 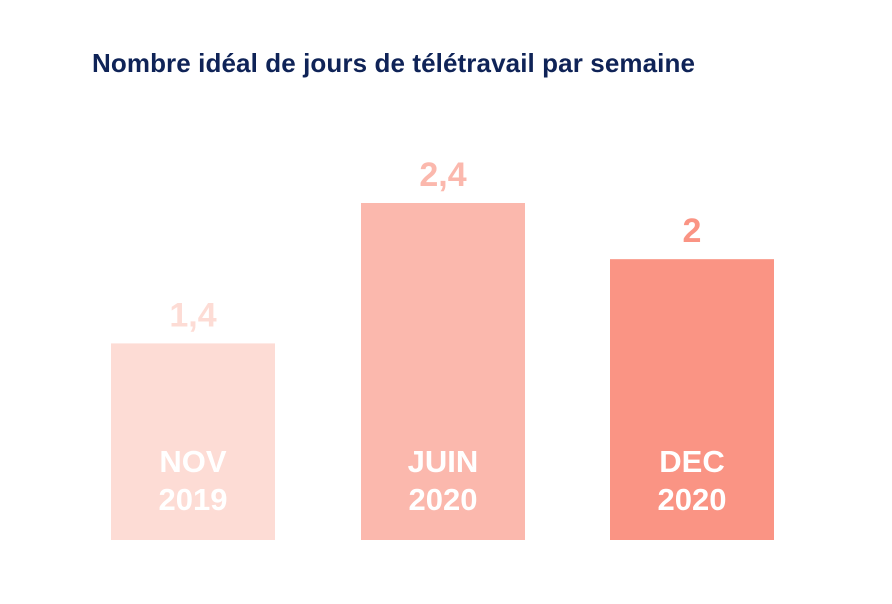 What do you see at coordinates (443, 461) in the screenshot?
I see `category-label-1-line-0: JUIN` at bounding box center [443, 461].